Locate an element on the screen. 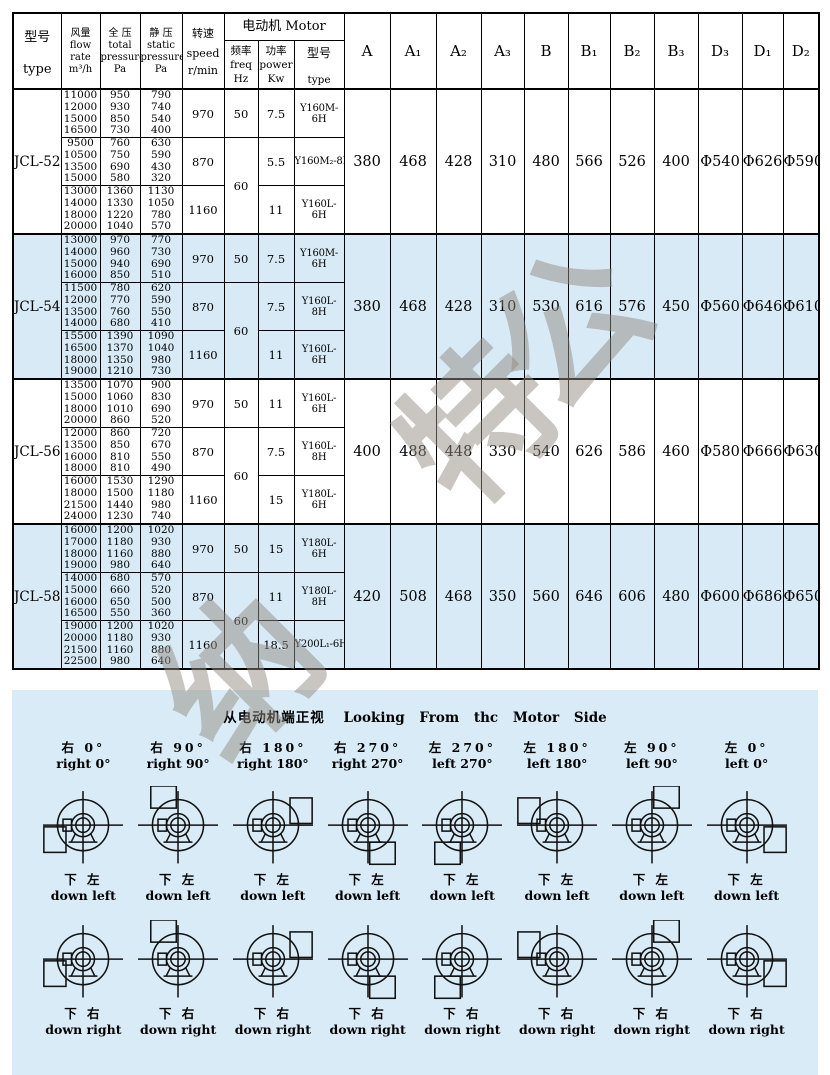 The width and height of the screenshot is (830, 1075). cell-dimension: 576 is located at coordinates (632, 306).